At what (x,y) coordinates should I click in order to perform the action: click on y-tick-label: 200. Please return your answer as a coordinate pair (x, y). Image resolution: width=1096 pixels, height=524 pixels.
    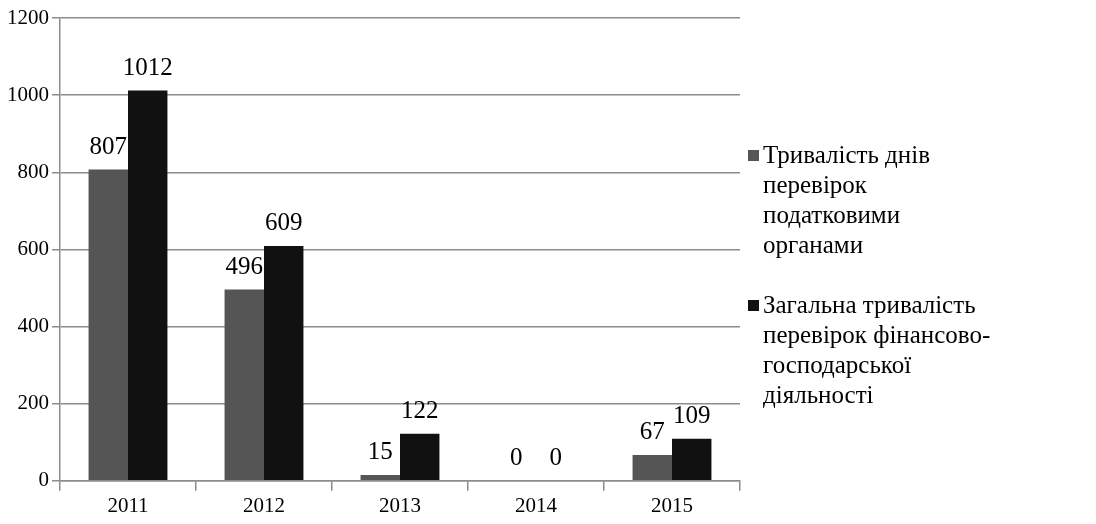
    Looking at the image, I should click on (33, 402).